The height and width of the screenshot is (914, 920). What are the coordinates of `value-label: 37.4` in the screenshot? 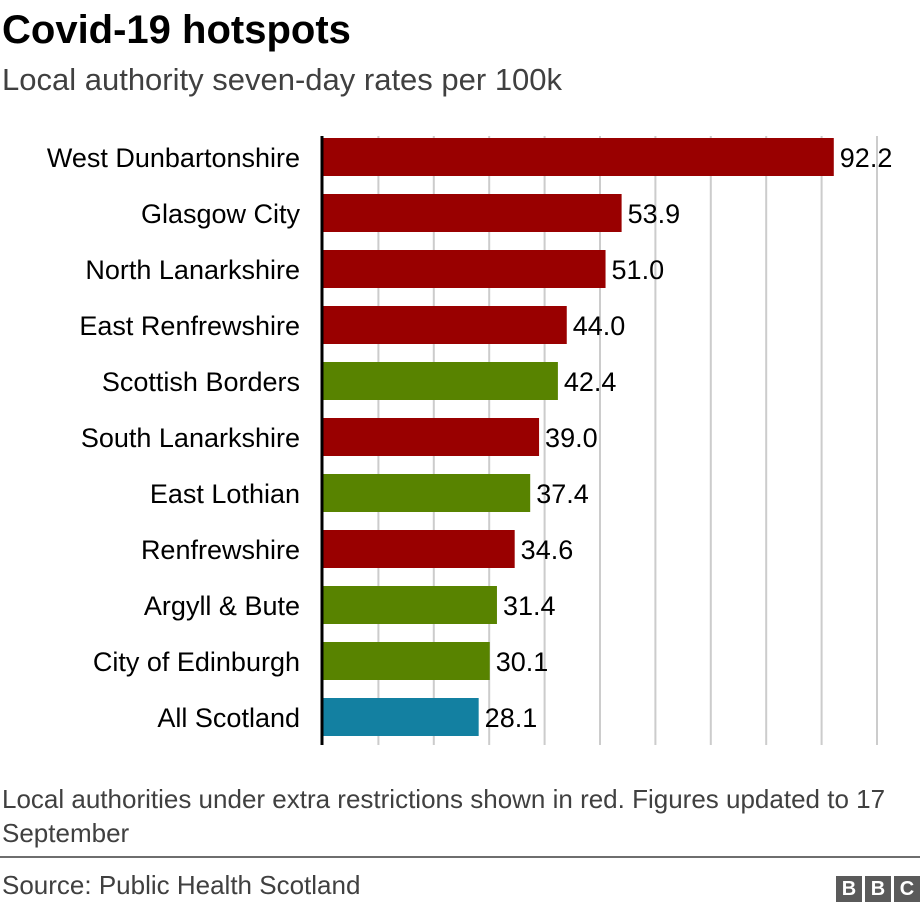 It's located at (562, 494).